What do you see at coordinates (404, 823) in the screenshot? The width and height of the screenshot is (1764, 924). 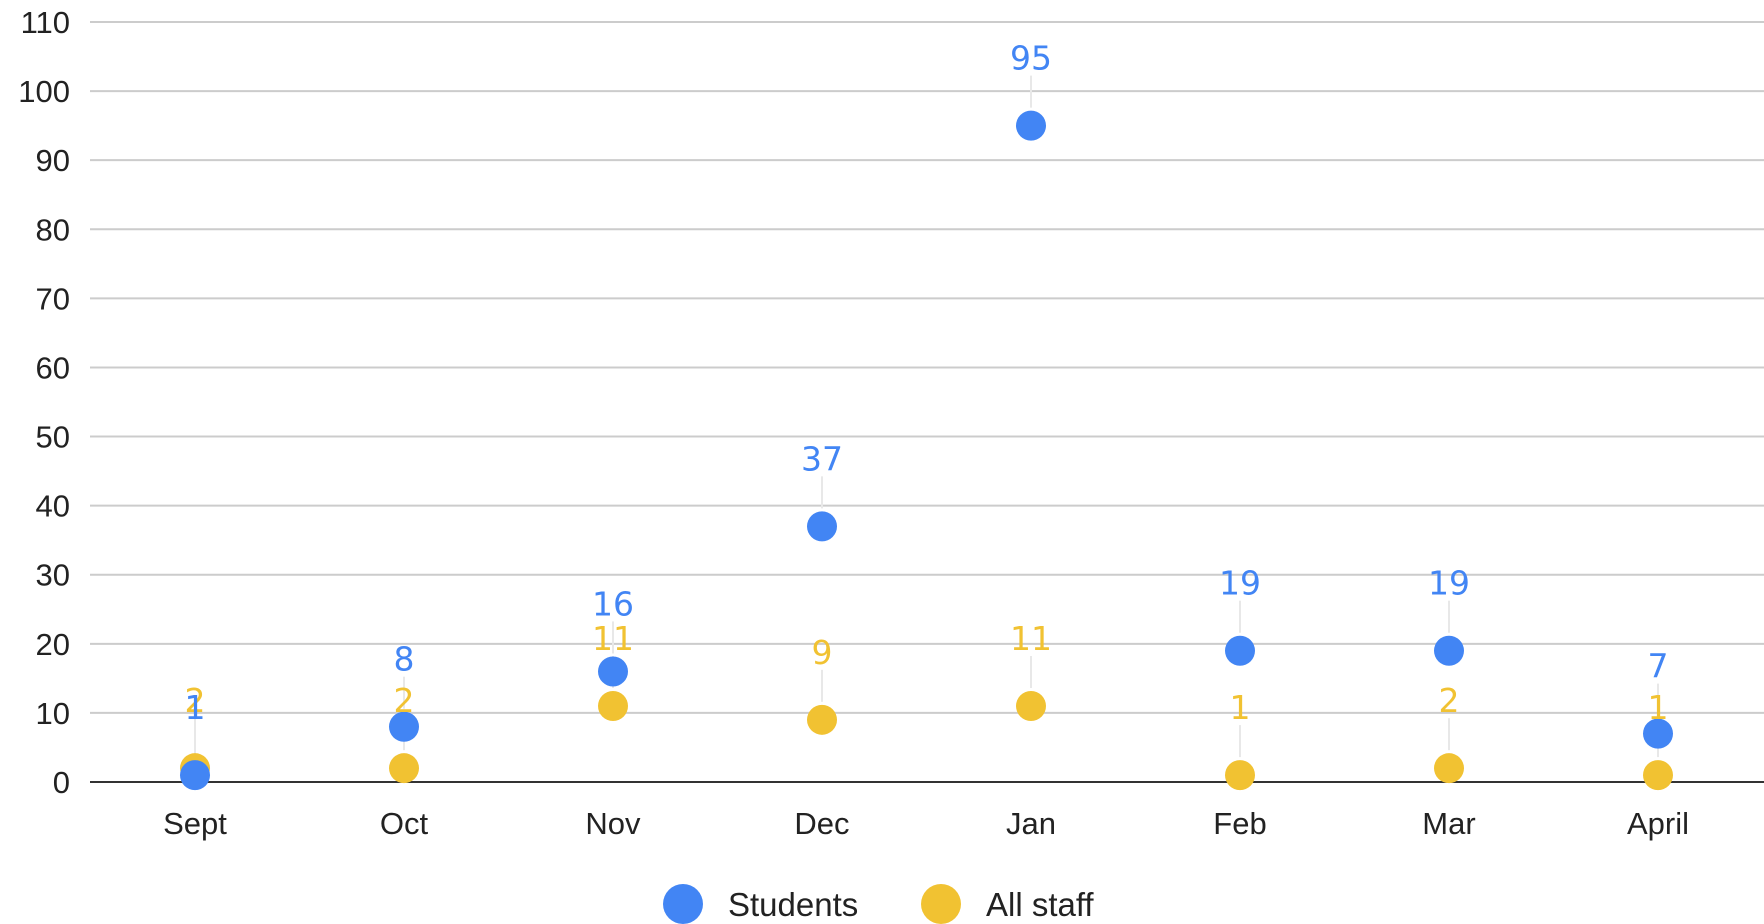 I see `x-tick-label: Oct` at bounding box center [404, 823].